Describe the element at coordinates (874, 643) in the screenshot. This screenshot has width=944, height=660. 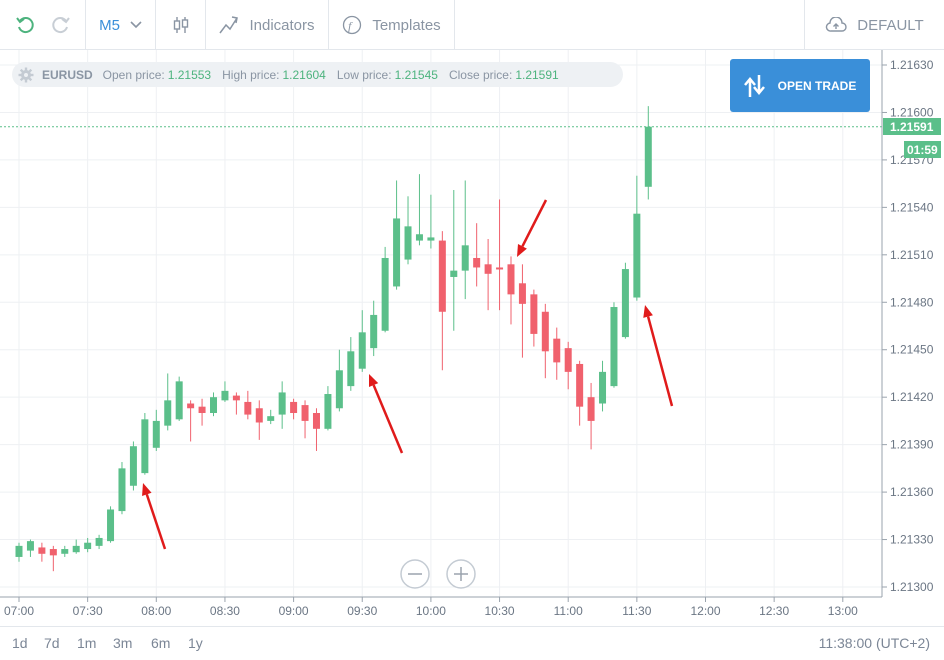
I see `clock-label: 11:38:00 (UTC+2)` at that location.